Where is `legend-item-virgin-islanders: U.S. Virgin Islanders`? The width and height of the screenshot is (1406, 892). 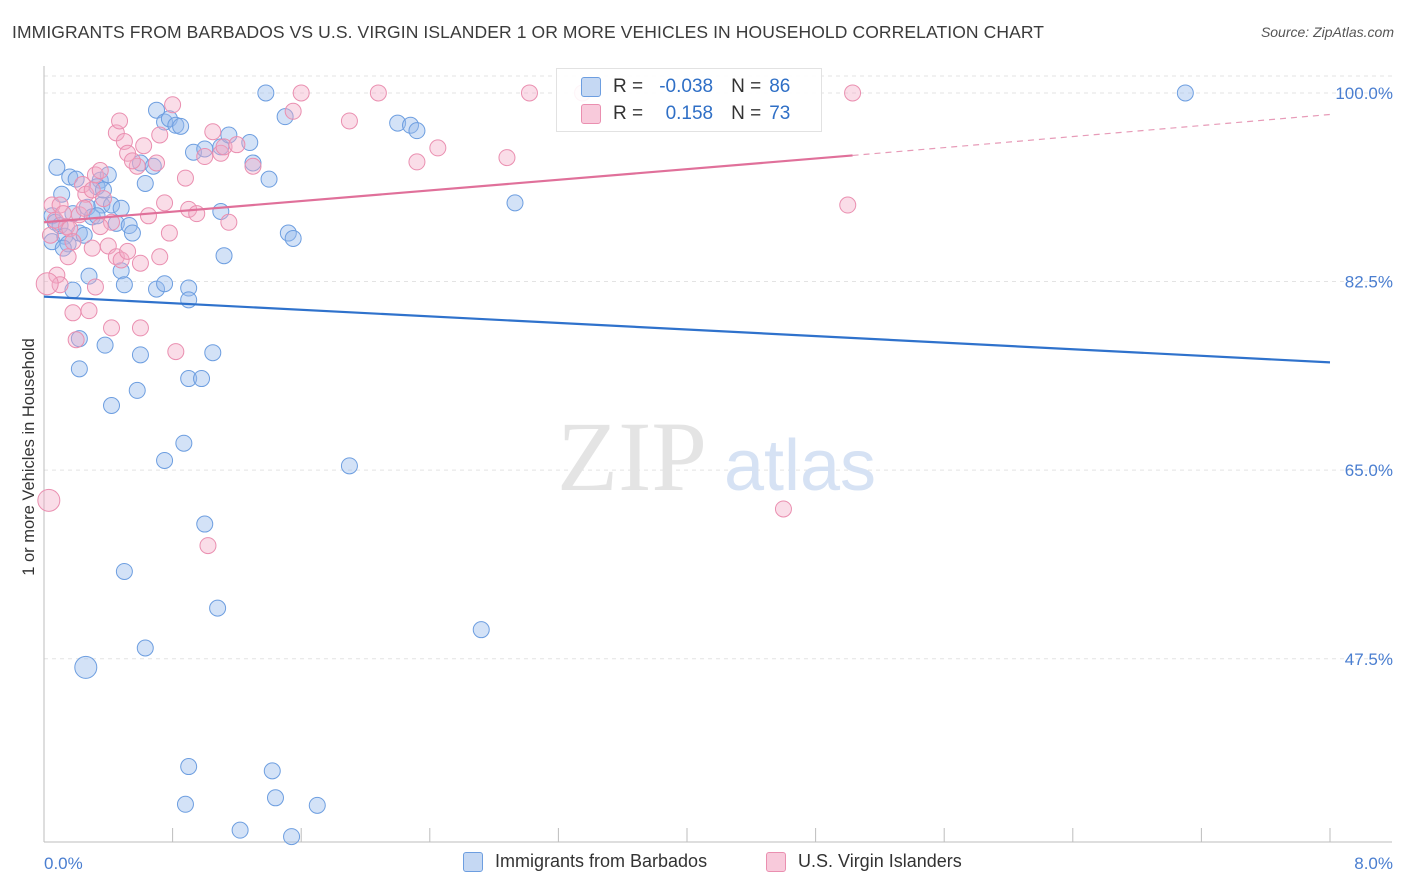
legend-item-virgin-islanders: U.S. Virgin Islanders is located at coordinates (864, 861).